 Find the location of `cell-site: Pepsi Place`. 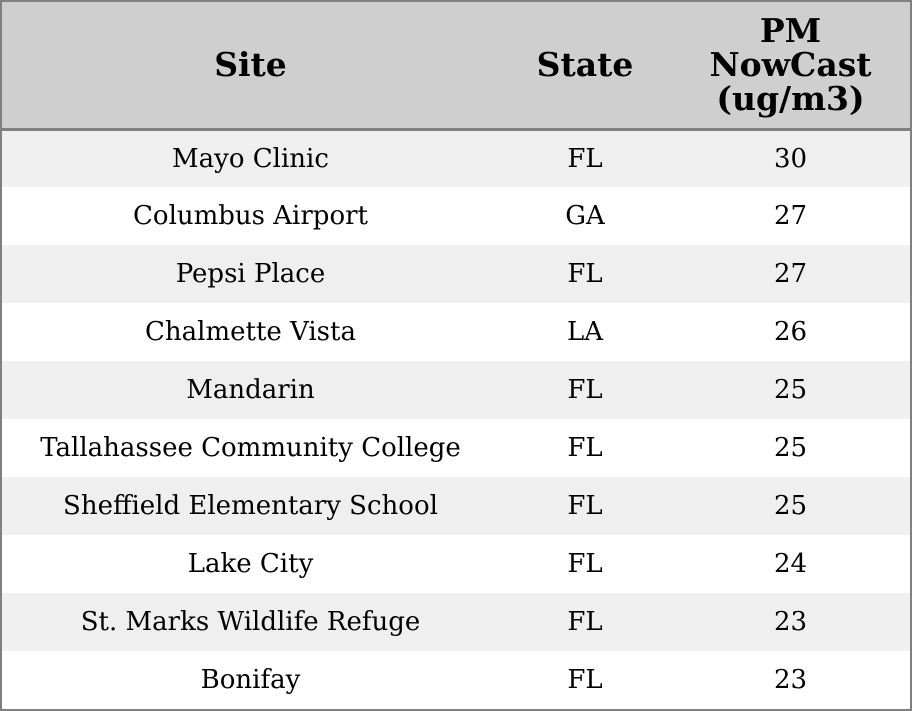

cell-site: Pepsi Place is located at coordinates (250, 274).